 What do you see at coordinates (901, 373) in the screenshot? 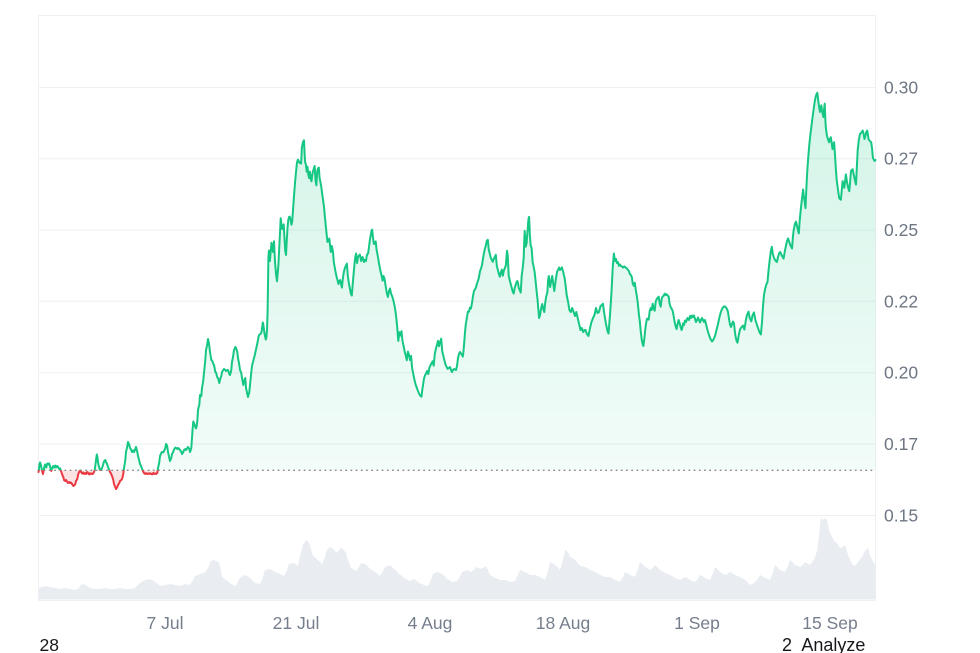
I see `svg-text: 0.20` at bounding box center [901, 373].